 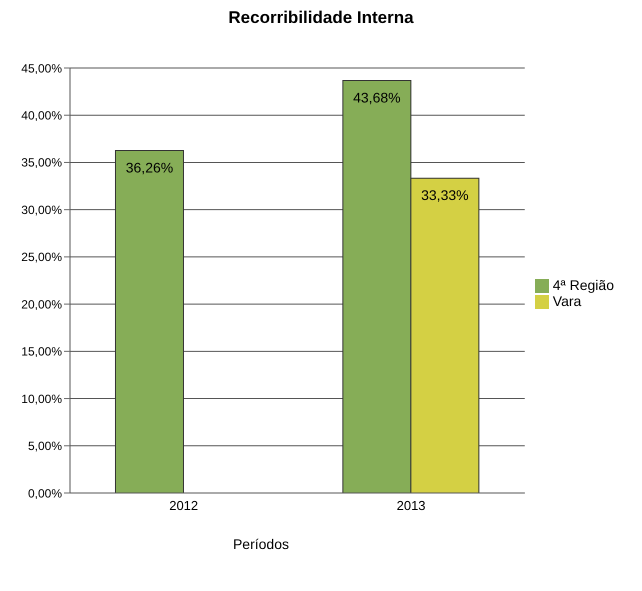 I want to click on y-tick-label: 35,00%, so click(x=41, y=163).